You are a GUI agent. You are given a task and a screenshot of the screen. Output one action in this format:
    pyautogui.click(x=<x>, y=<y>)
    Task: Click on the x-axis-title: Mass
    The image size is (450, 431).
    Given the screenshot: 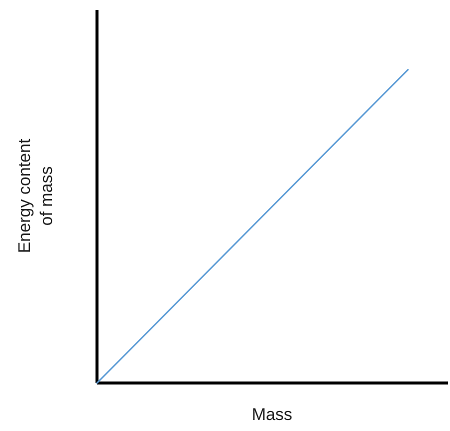 What is the action you would take?
    pyautogui.click(x=272, y=414)
    